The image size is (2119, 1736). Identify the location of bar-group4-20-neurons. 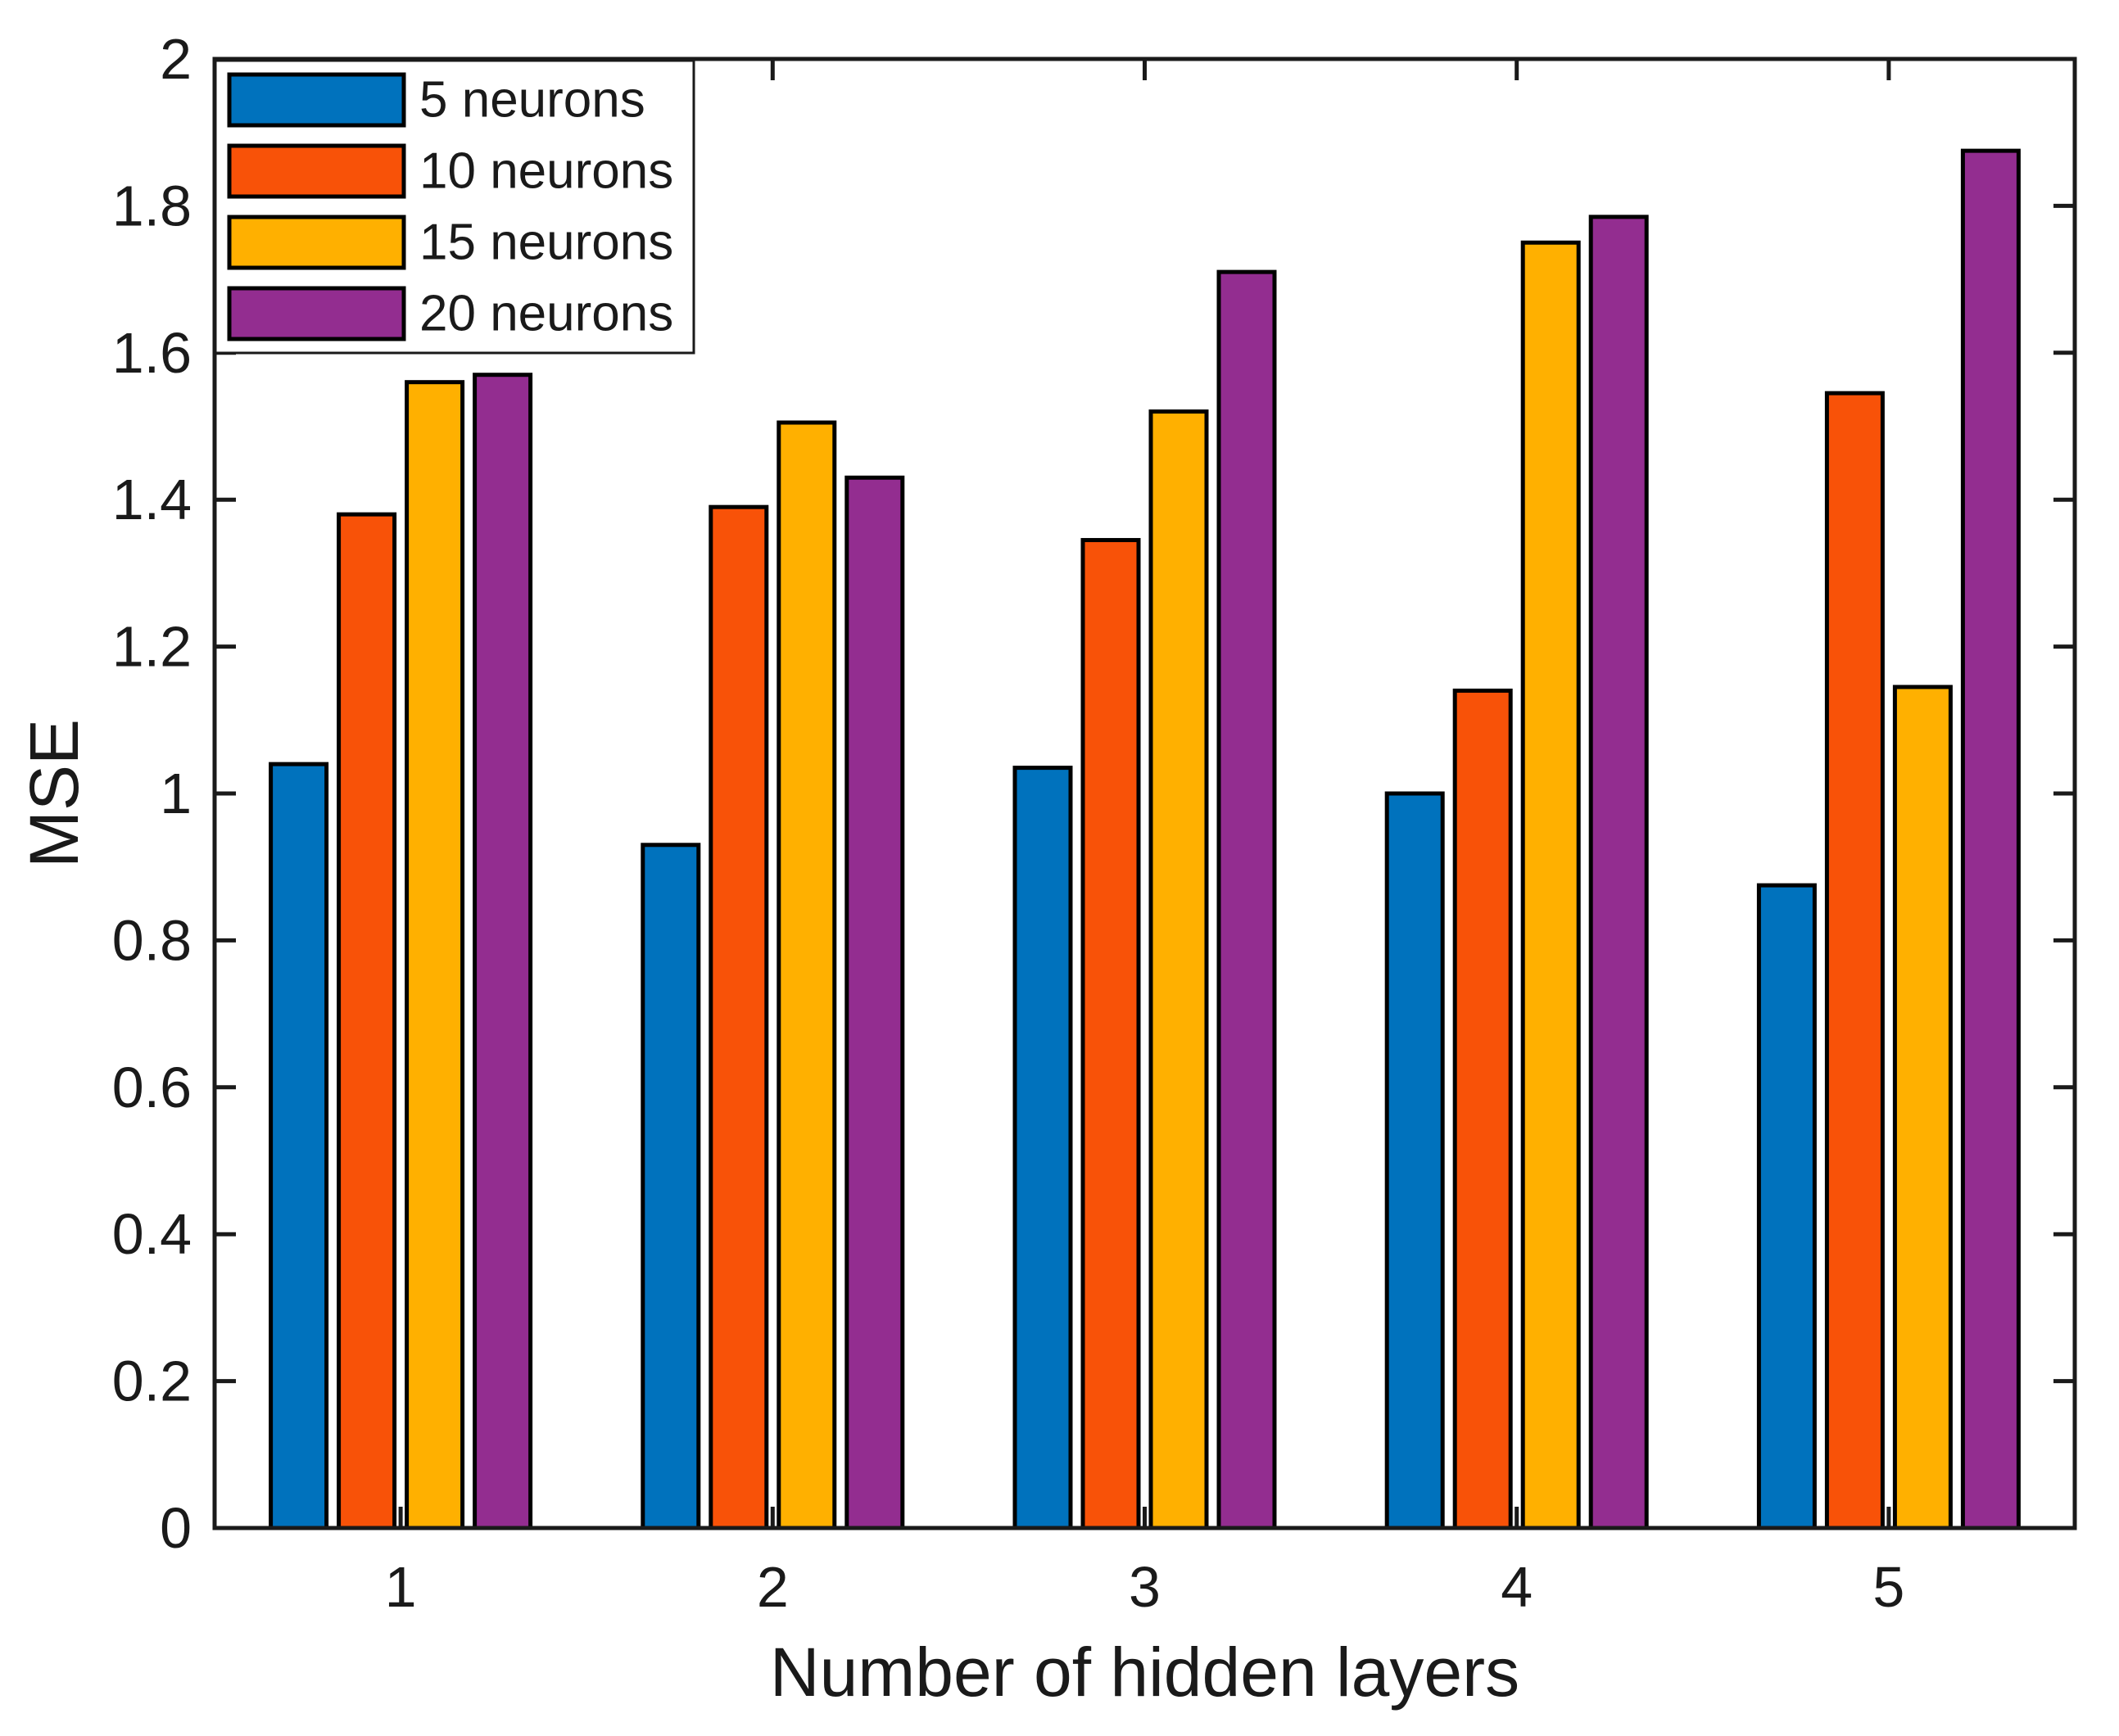
(1618, 872).